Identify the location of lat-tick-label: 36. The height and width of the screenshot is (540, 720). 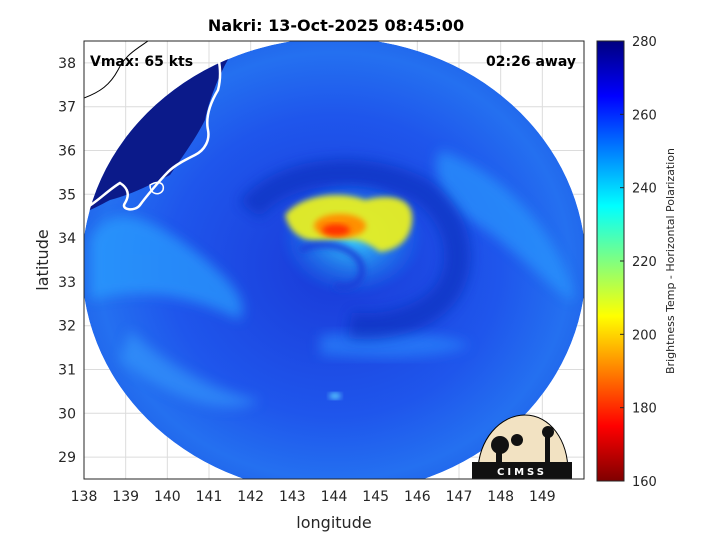
(67, 152).